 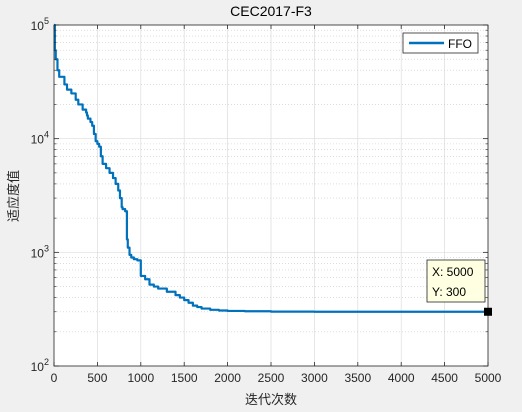 What do you see at coordinates (46, 248) in the screenshot?
I see `y-tick-label-exponent: 3` at bounding box center [46, 248].